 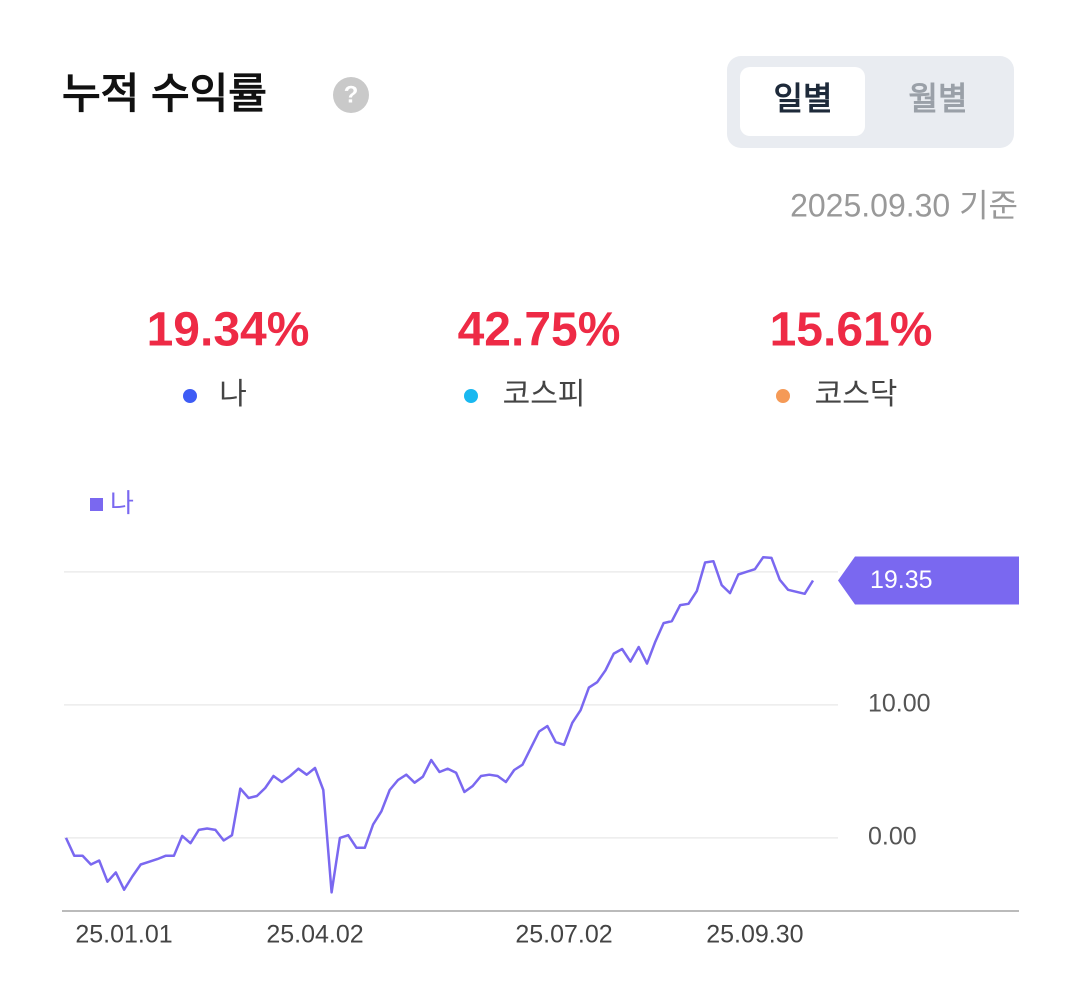 What do you see at coordinates (901, 580) in the screenshot?
I see `last-value-label: 19.35` at bounding box center [901, 580].